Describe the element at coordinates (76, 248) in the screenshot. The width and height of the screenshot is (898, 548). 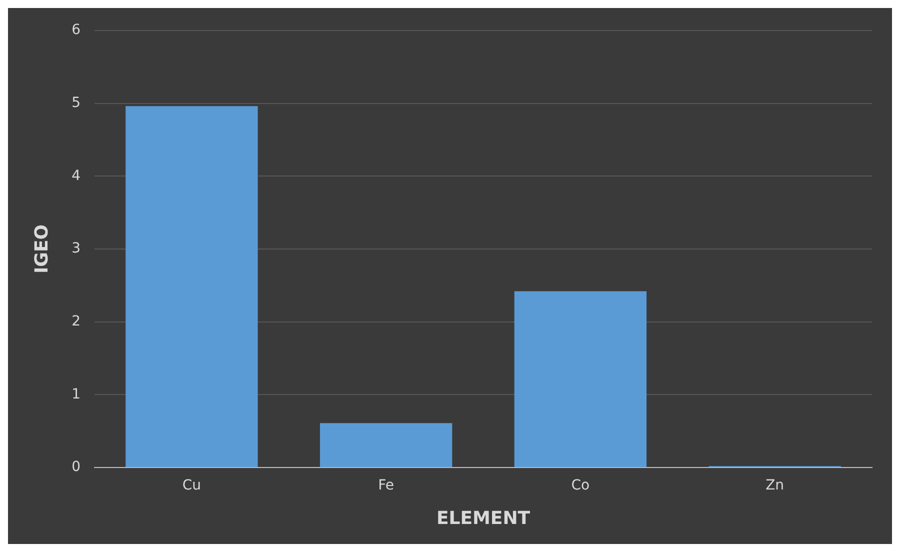
I see `y-tick-label: 3` at that location.